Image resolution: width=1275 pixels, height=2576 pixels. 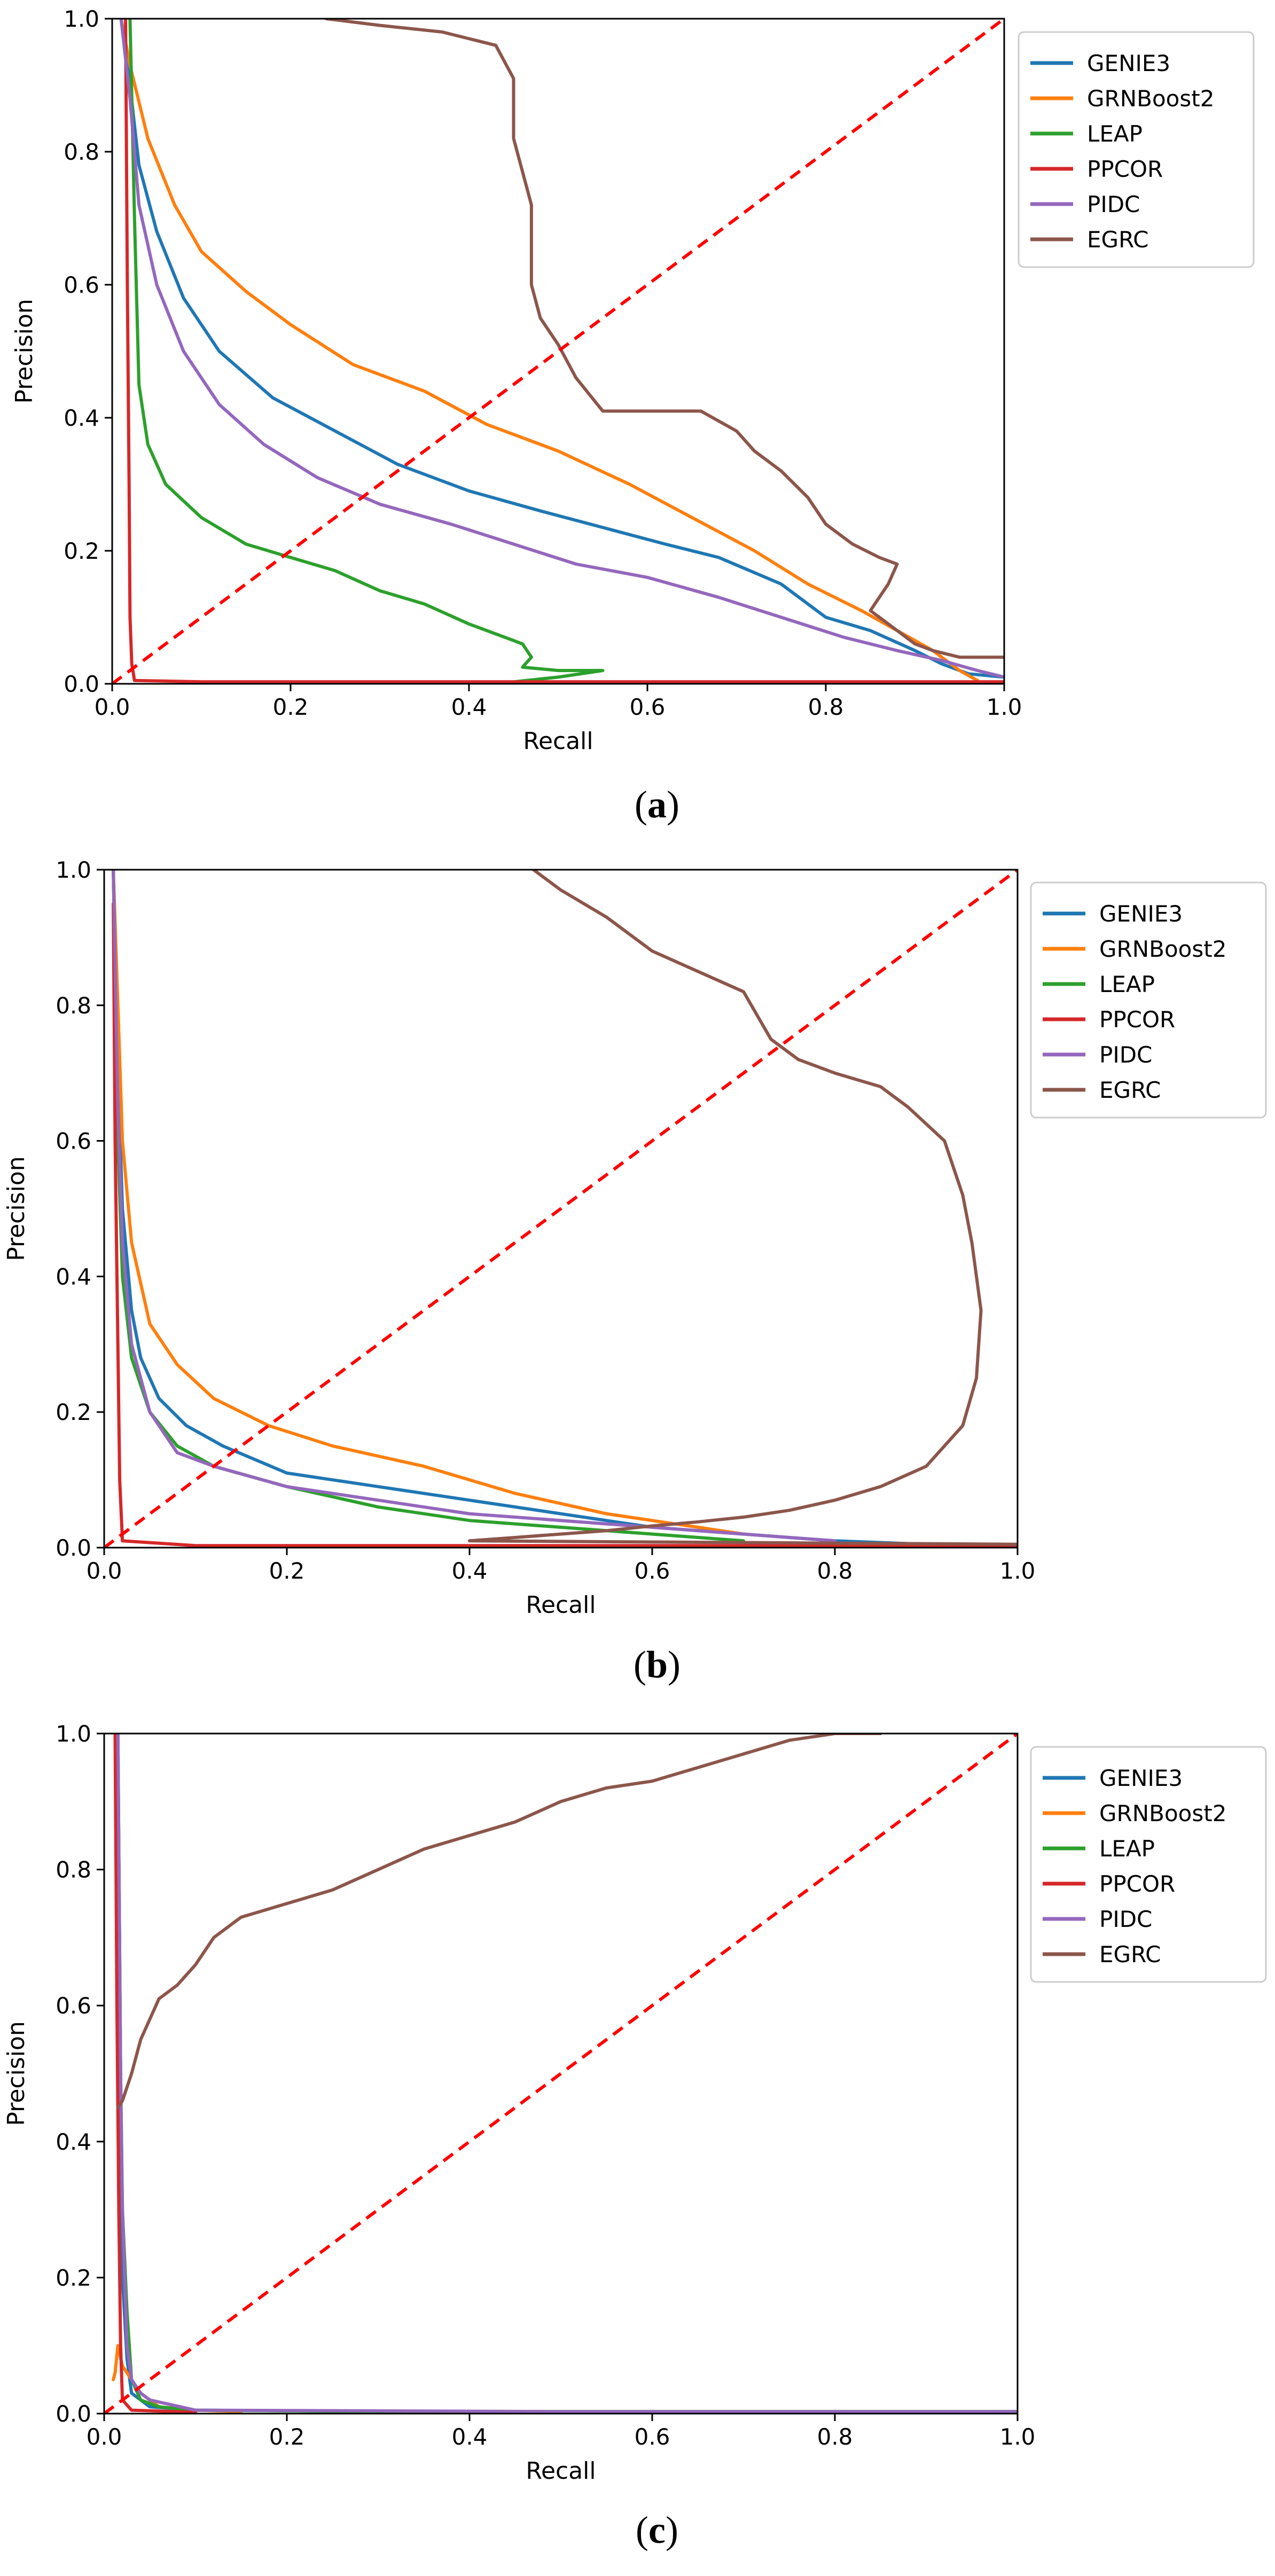 I want to click on series-line-pidc, so click(x=474, y=1206).